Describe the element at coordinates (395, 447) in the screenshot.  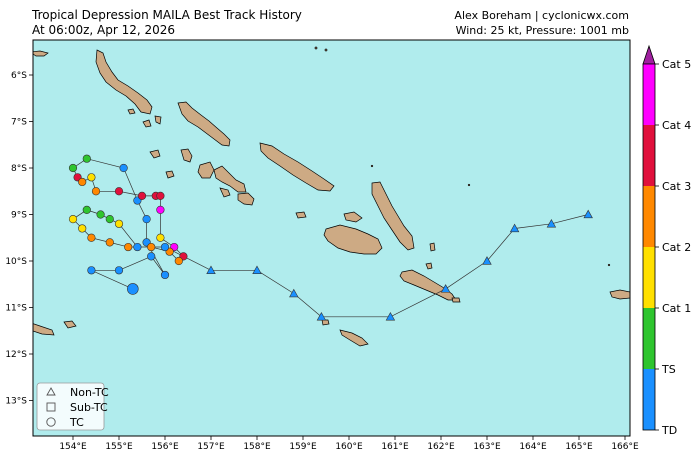
I see `lon-tick-label: 161°E` at that location.